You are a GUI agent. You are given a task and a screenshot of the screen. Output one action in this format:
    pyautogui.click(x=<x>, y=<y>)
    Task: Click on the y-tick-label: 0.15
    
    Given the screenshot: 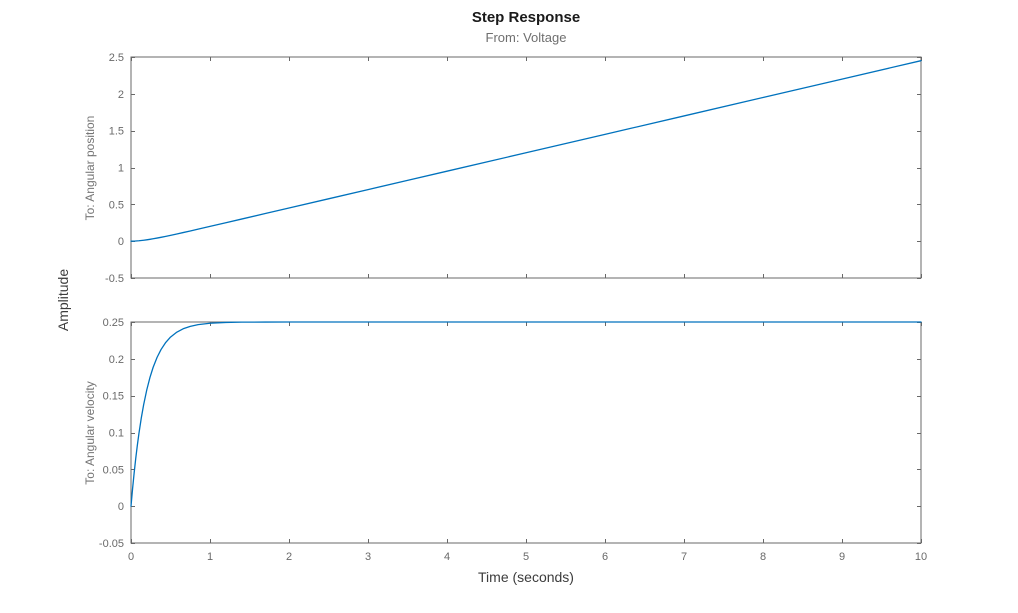 What is the action you would take?
    pyautogui.click(x=113, y=397)
    